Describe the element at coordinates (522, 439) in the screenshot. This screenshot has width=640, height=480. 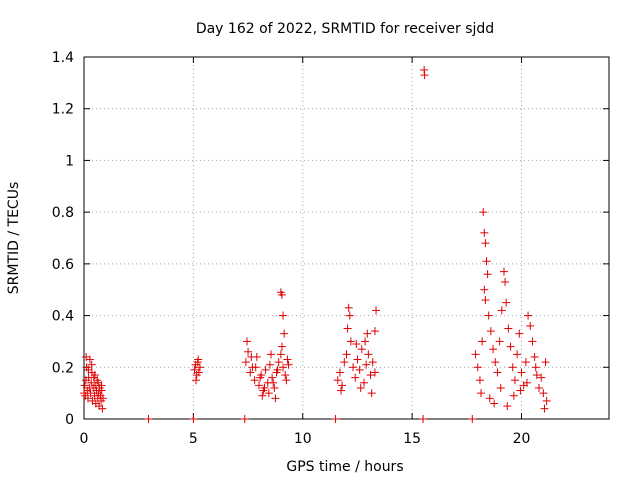
I see `x-tick-label: 20` at that location.